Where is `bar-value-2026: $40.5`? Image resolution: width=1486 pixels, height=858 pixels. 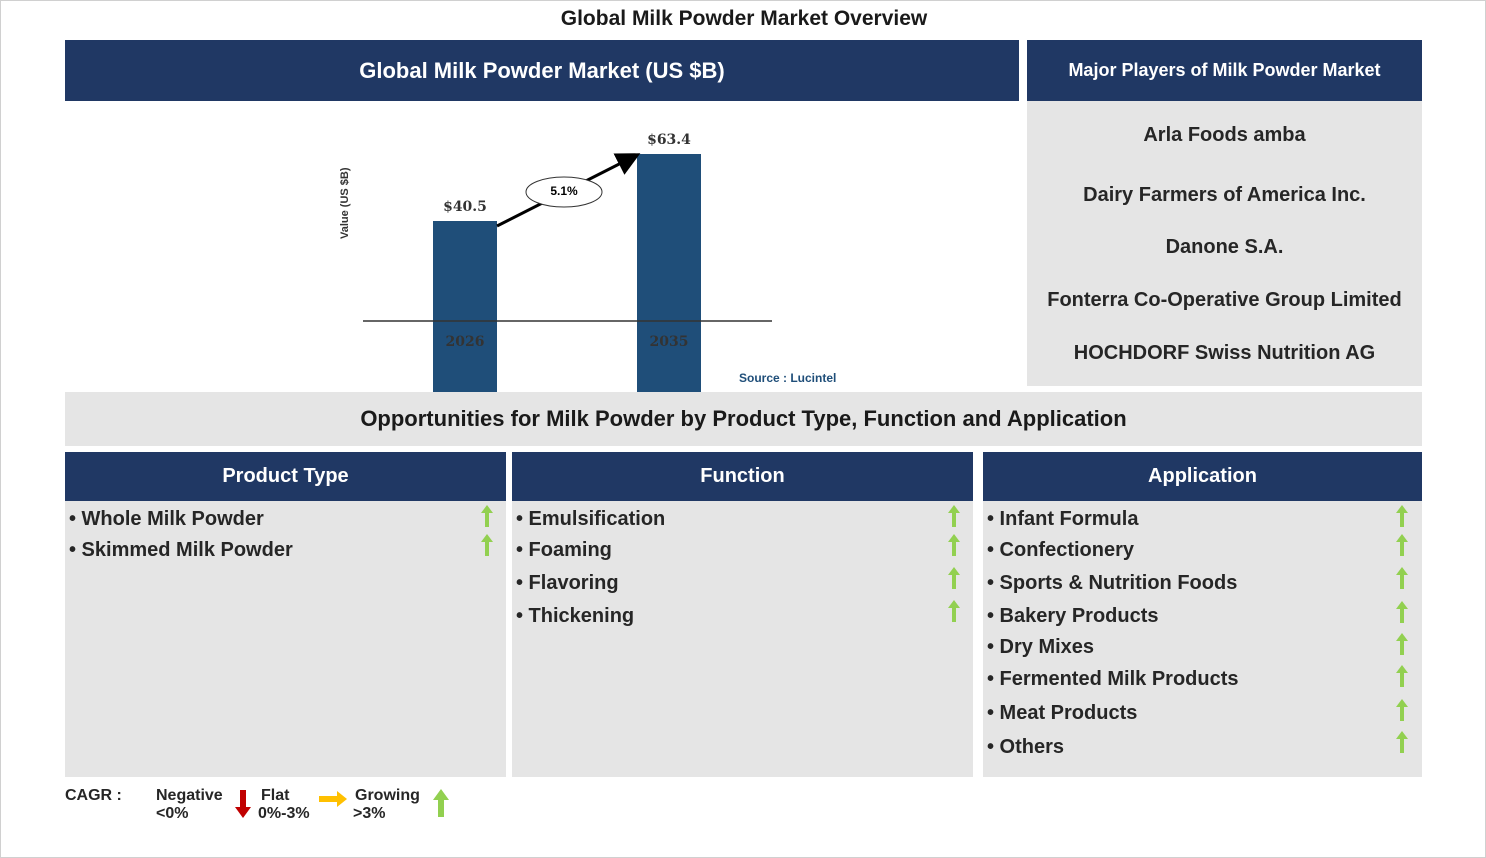 bar-value-2026: $40.5 is located at coordinates (465, 207).